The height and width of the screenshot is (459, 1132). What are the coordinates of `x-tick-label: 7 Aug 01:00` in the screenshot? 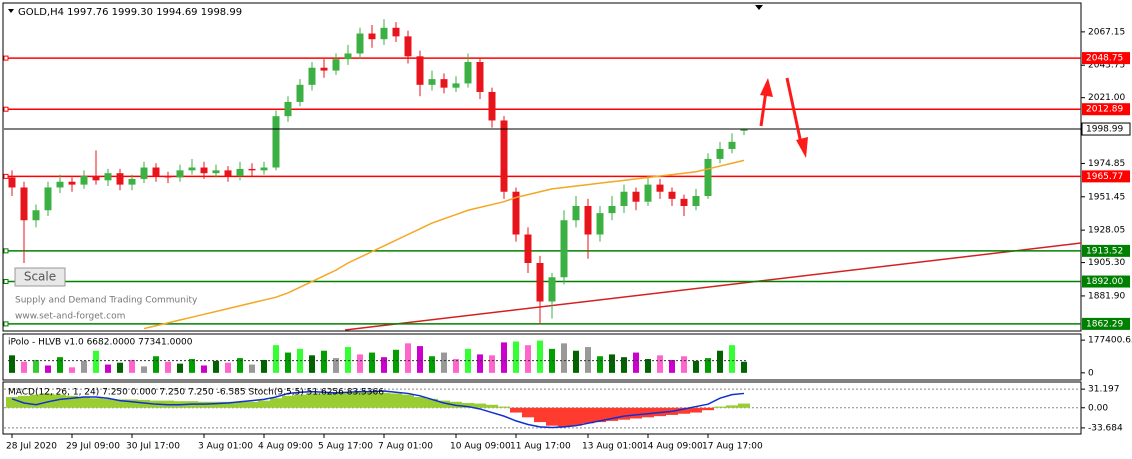 It's located at (405, 447).